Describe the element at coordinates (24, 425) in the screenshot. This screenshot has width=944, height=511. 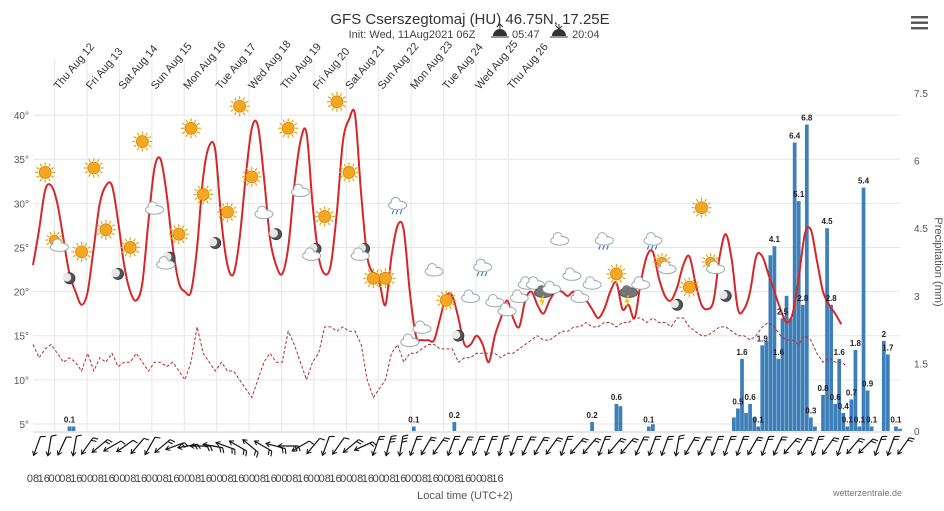
I see `y-tick-label: 5°` at that location.